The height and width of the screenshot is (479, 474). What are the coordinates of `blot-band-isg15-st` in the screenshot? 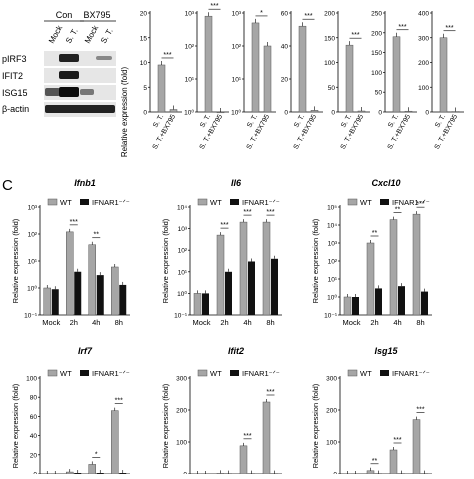 It's located at (69, 92).